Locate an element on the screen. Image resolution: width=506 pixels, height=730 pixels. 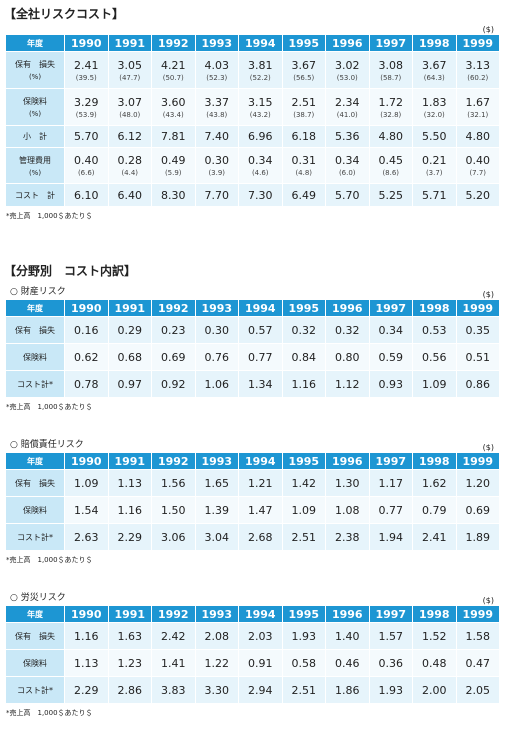
value-cell: 1.06 is located at coordinates (216, 384).